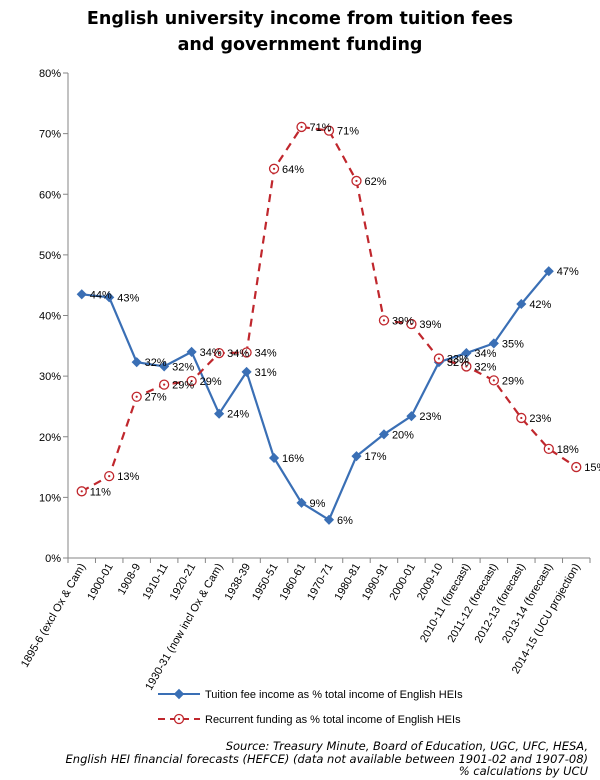 The width and height of the screenshot is (600, 780). What do you see at coordinates (179, 719) in the screenshot?
I see `legend-marker-recurrent-dot` at bounding box center [179, 719].